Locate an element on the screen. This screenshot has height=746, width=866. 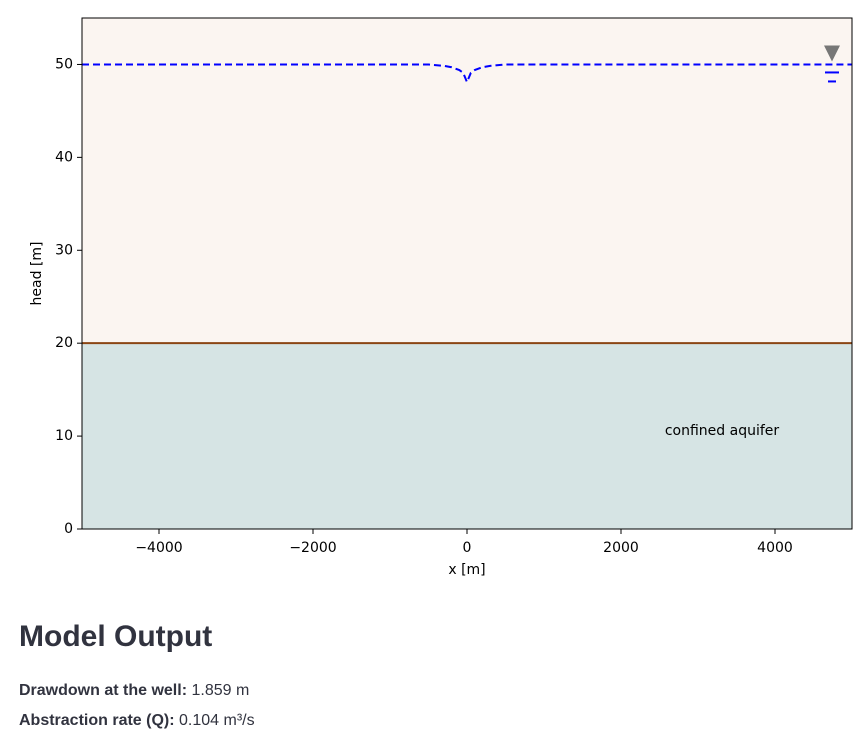
y-tick-label: 50 is located at coordinates (64, 64).